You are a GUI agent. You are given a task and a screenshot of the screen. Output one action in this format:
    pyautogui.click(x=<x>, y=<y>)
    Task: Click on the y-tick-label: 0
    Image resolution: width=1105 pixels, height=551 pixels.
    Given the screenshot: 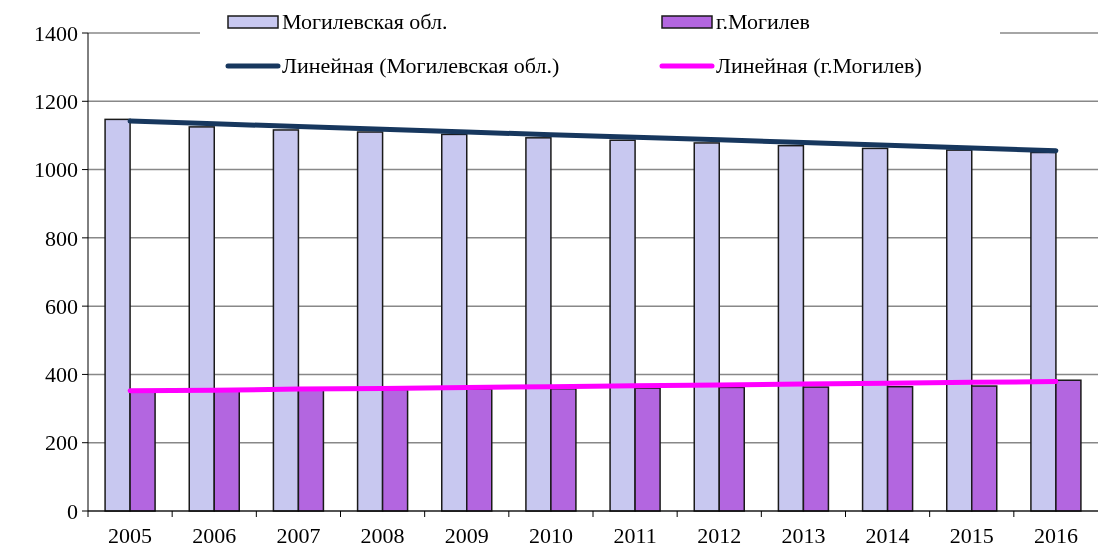 What is the action you would take?
    pyautogui.click(x=72, y=511)
    